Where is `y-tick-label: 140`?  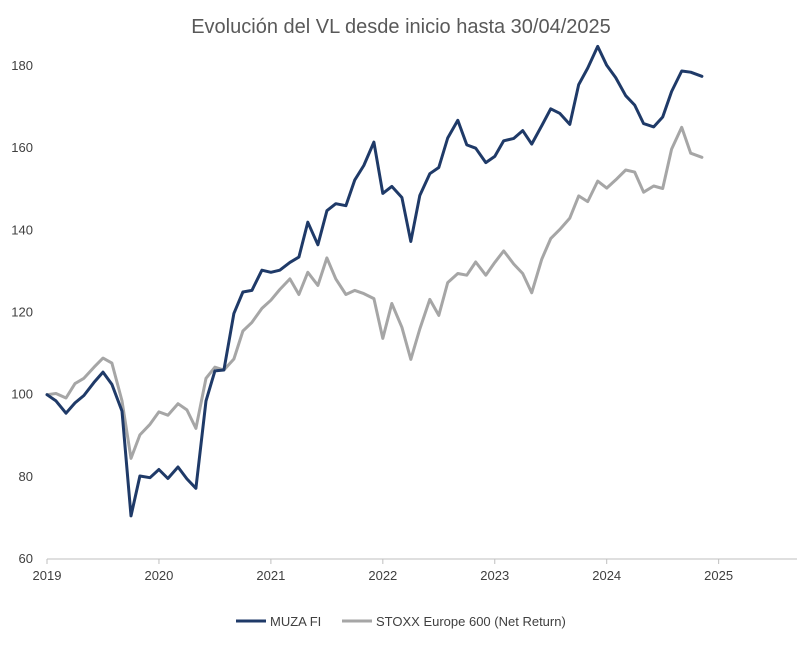
y-tick-label: 140 is located at coordinates (22, 229).